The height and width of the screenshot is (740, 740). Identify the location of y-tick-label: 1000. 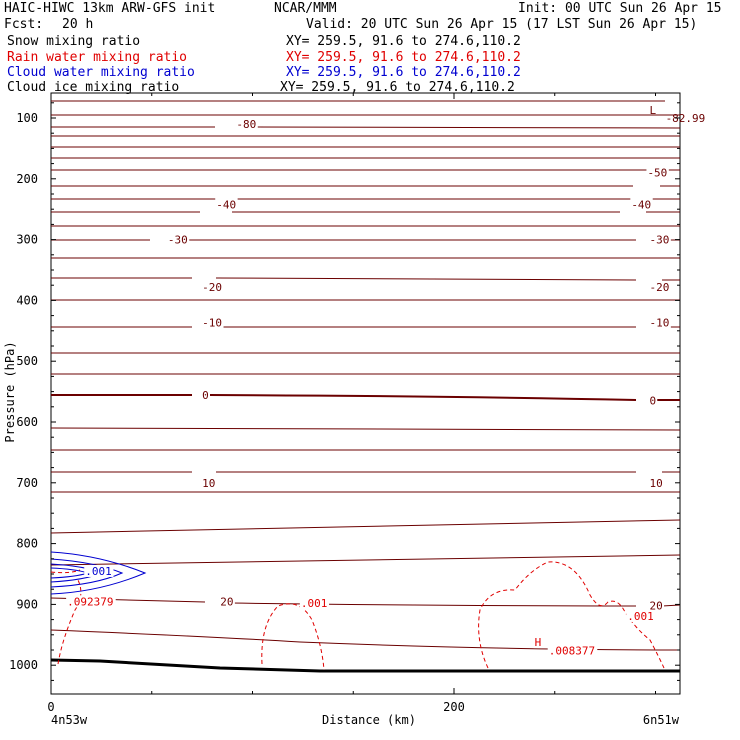
(23, 665).